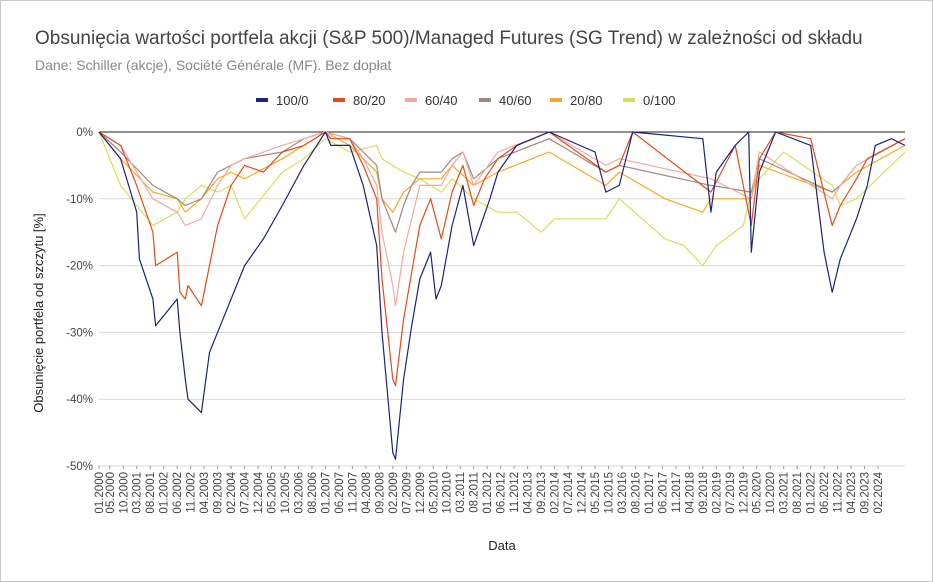 The height and width of the screenshot is (582, 933). What do you see at coordinates (502, 493) in the screenshot?
I see `x-tick-label: 06.2012` at bounding box center [502, 493].